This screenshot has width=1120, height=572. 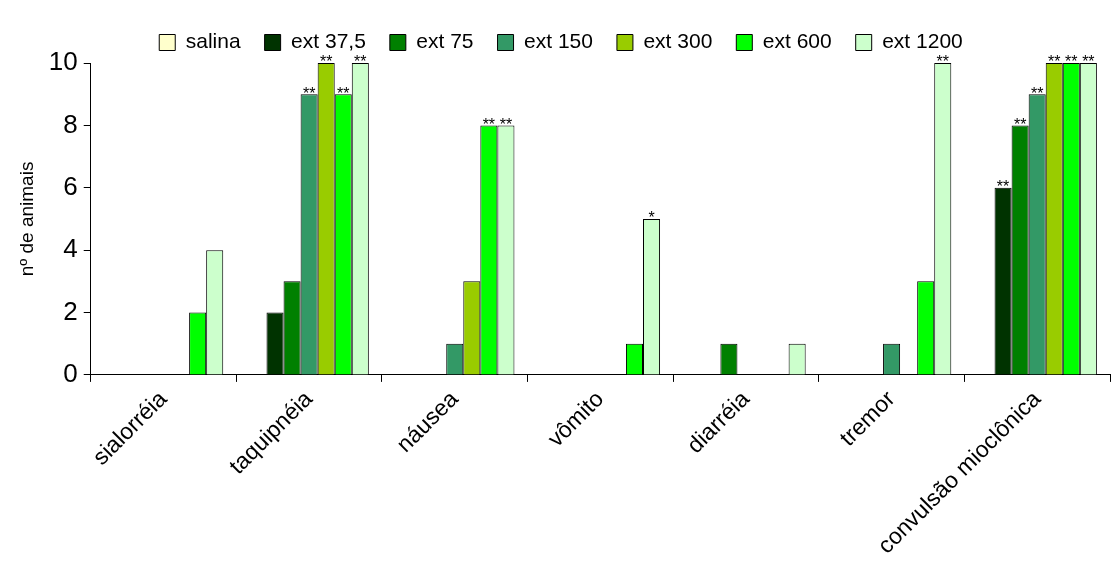 What do you see at coordinates (70, 310) in the screenshot?
I see `y-tick-label: 2` at bounding box center [70, 310].